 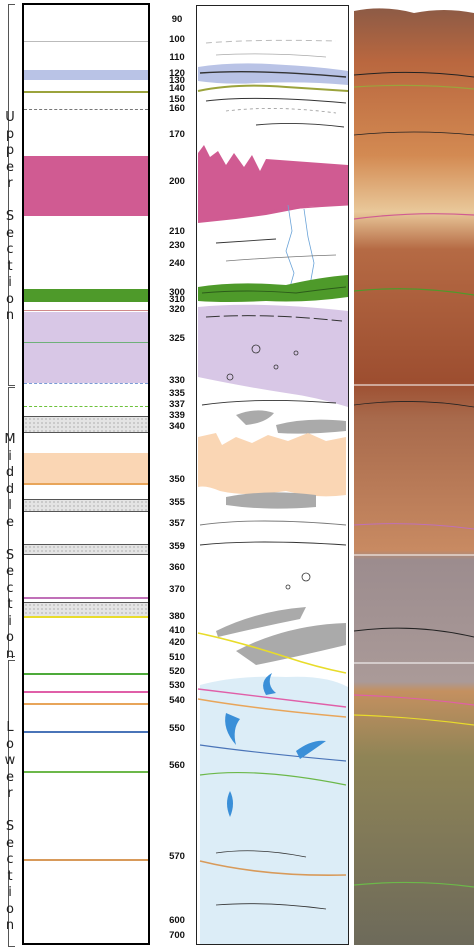 What do you see at coordinates (177, 99) in the screenshot?
I see `depth-label: 150` at bounding box center [177, 99].